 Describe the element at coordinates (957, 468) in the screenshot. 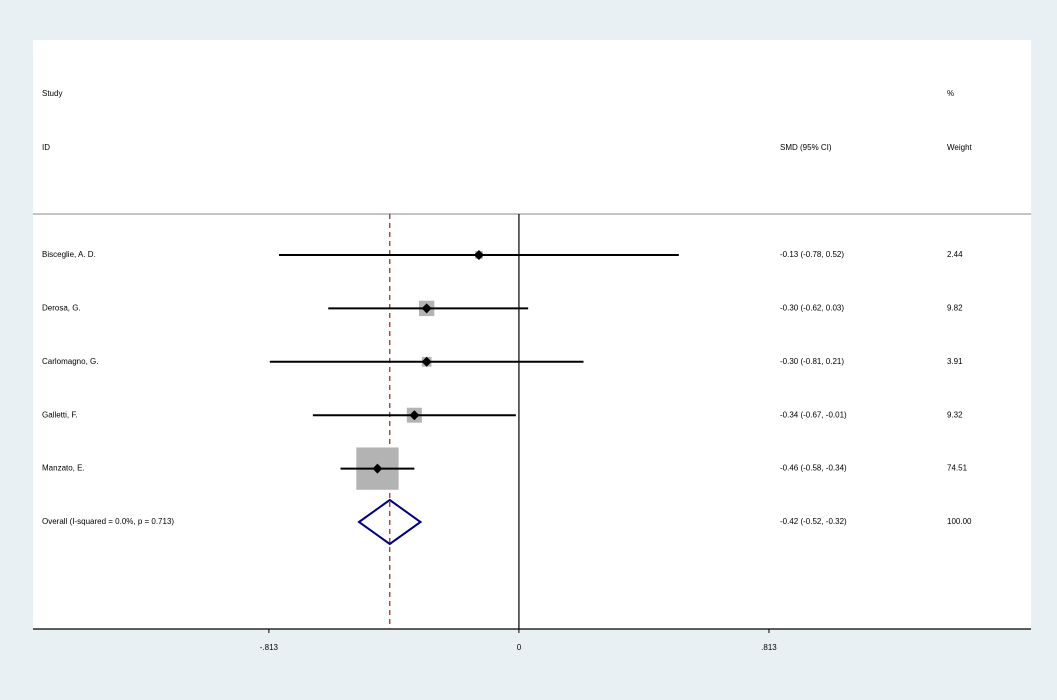

I see `weight-label: 74.51` at that location.